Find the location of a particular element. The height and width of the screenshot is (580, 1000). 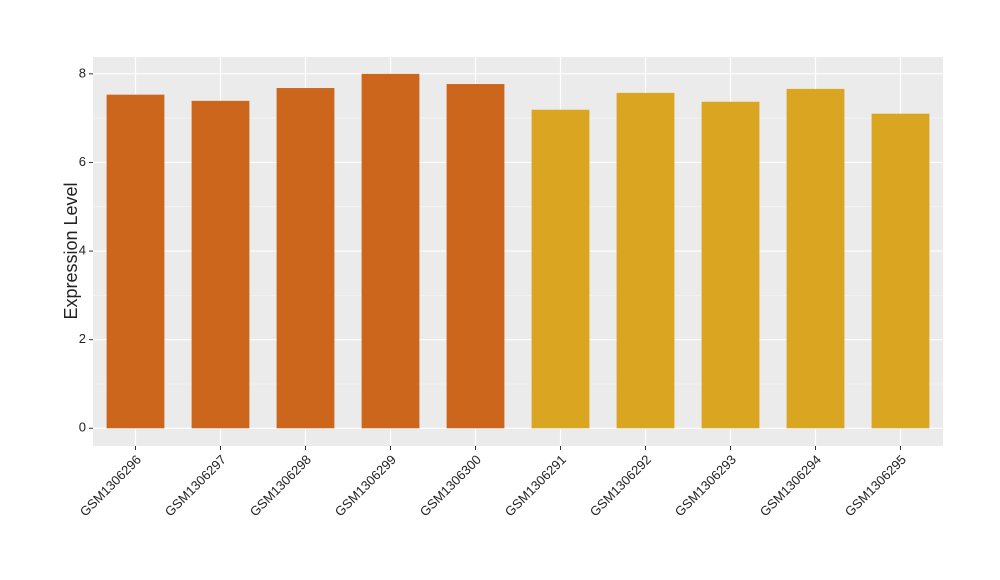

x-tick-label: GSM1306297 is located at coordinates (195, 485).